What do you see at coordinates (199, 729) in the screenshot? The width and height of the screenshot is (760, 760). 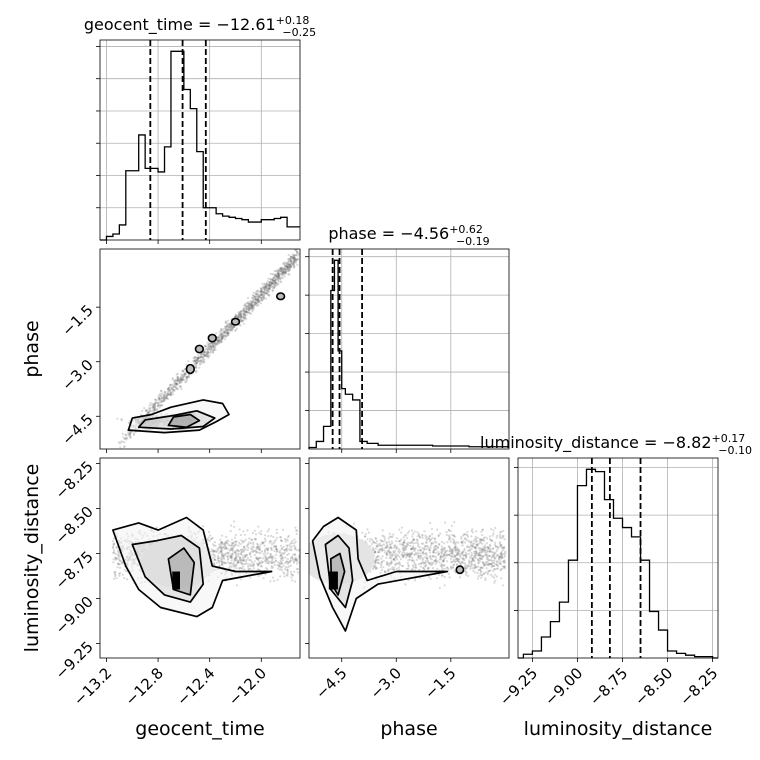 I see `x-axis-label-geocent_time: geocent_time` at bounding box center [199, 729].